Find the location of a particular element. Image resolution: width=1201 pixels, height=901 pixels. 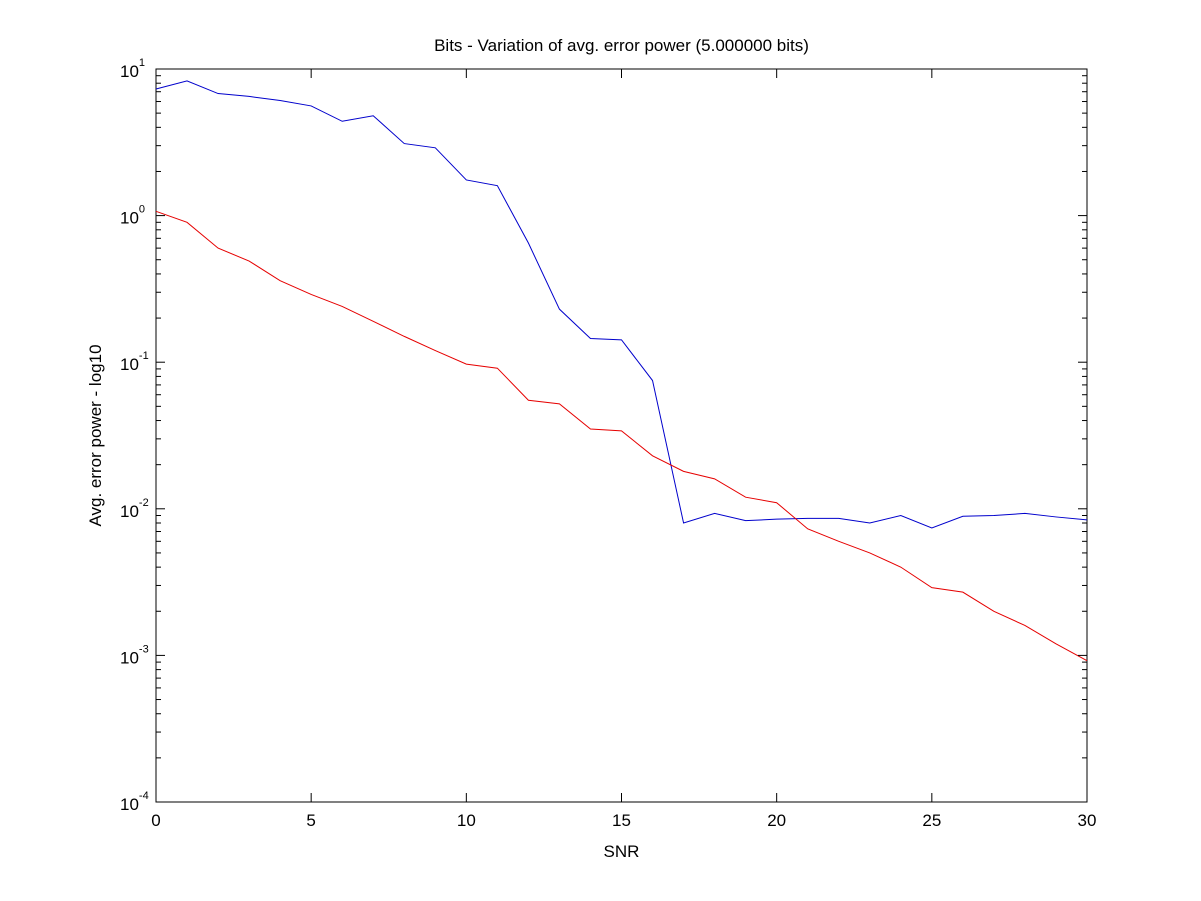

x-tick-label: 25 is located at coordinates (931, 820).